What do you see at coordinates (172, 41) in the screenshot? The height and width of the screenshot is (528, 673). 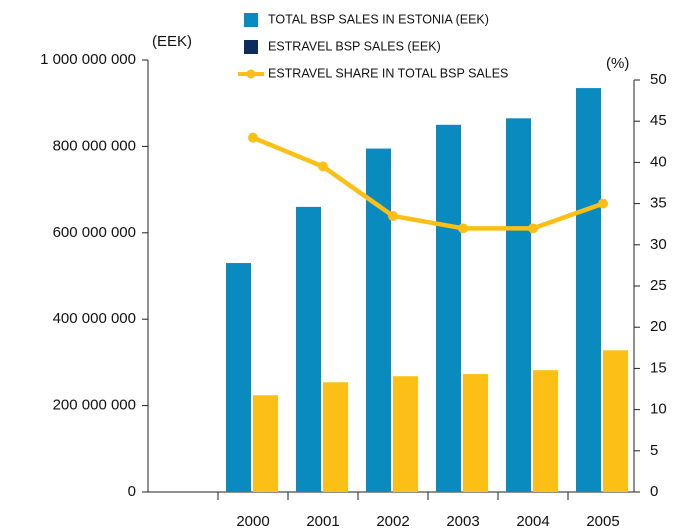 I see `y-unit-label: (EEK)` at bounding box center [172, 41].